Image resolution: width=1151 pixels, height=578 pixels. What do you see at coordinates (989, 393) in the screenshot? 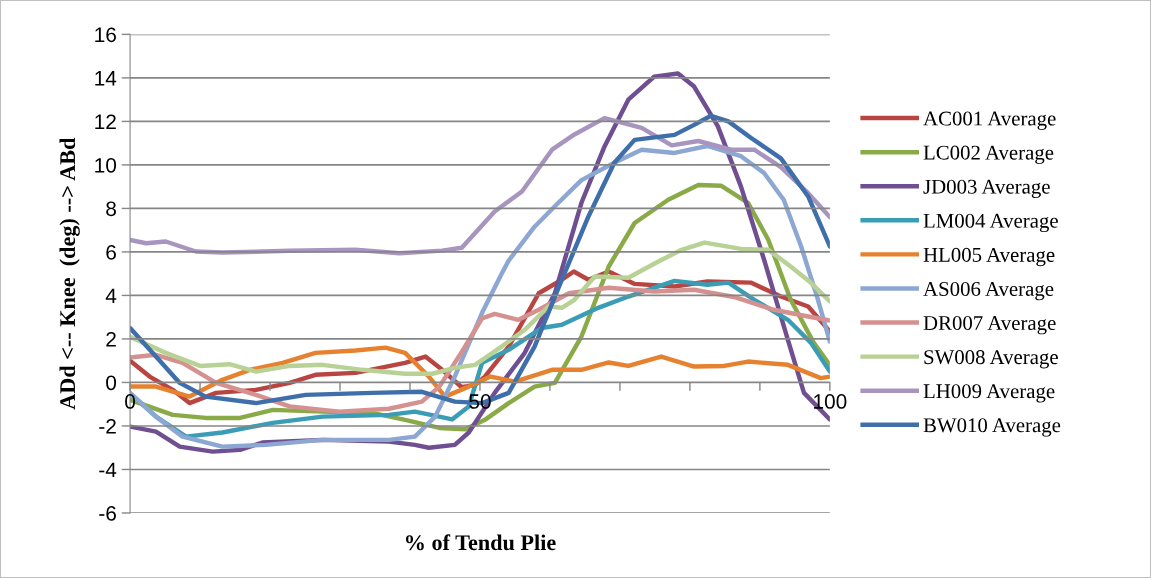
I see `legend-label: LH009 Average` at bounding box center [989, 393].